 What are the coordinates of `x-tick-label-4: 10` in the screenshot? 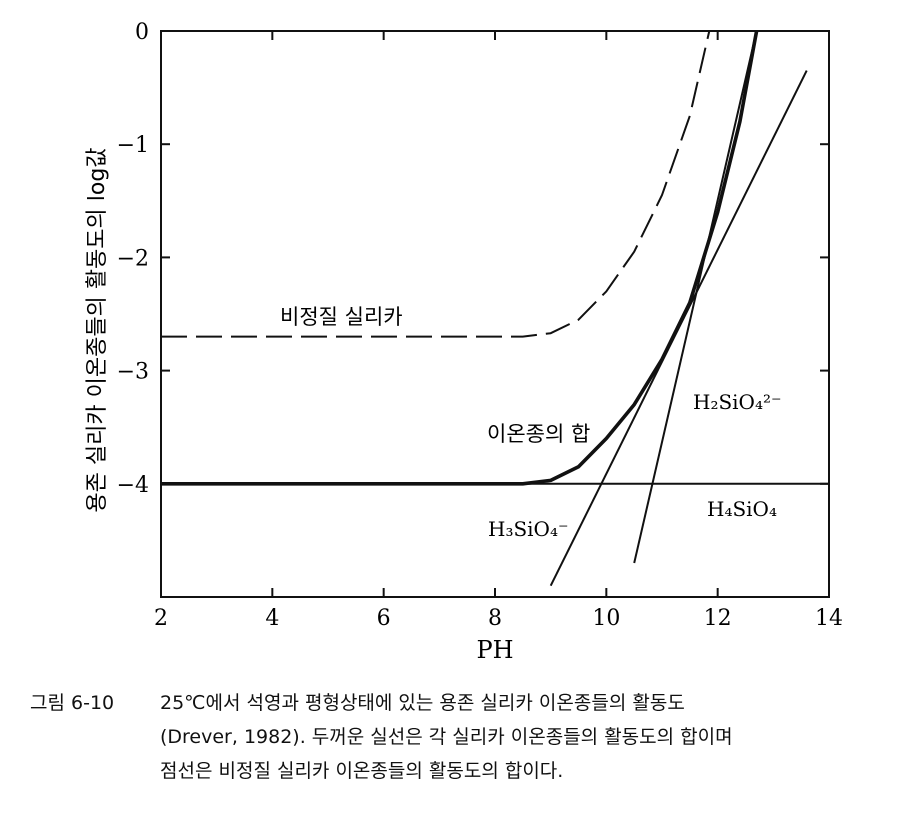 It's located at (606, 618).